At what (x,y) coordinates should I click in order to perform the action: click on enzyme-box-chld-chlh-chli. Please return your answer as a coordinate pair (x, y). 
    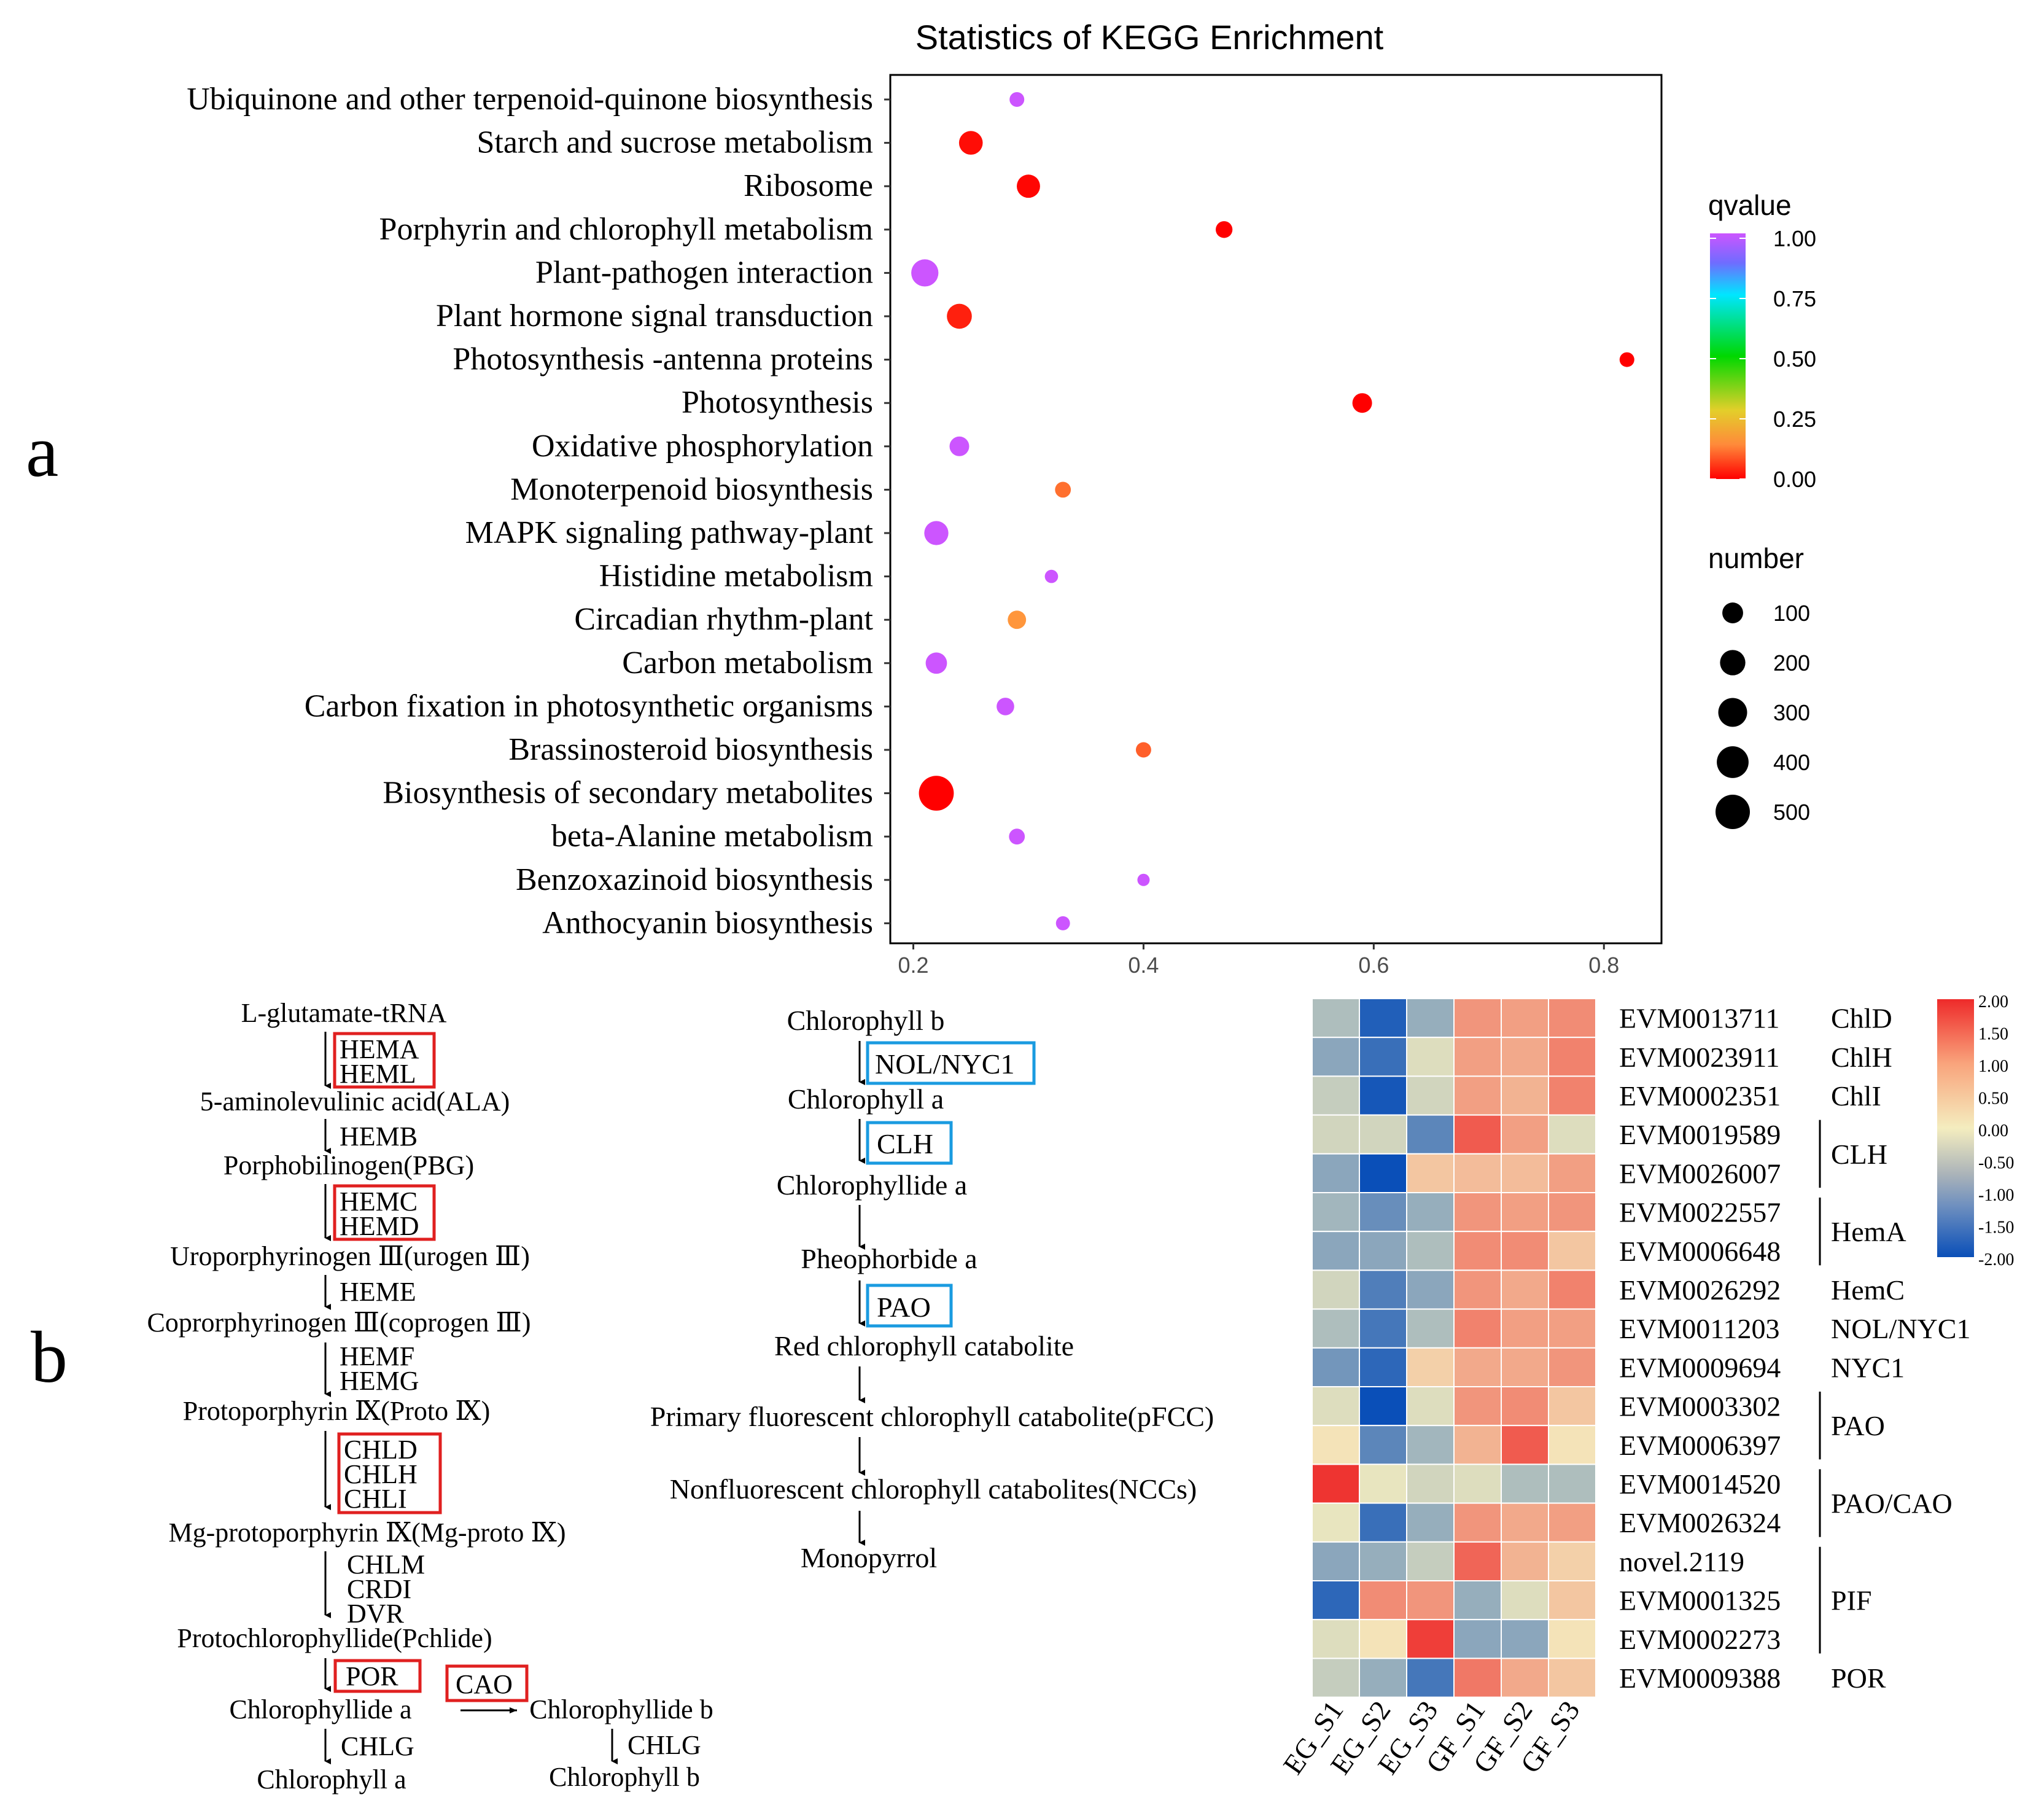
    Looking at the image, I should click on (389, 1473).